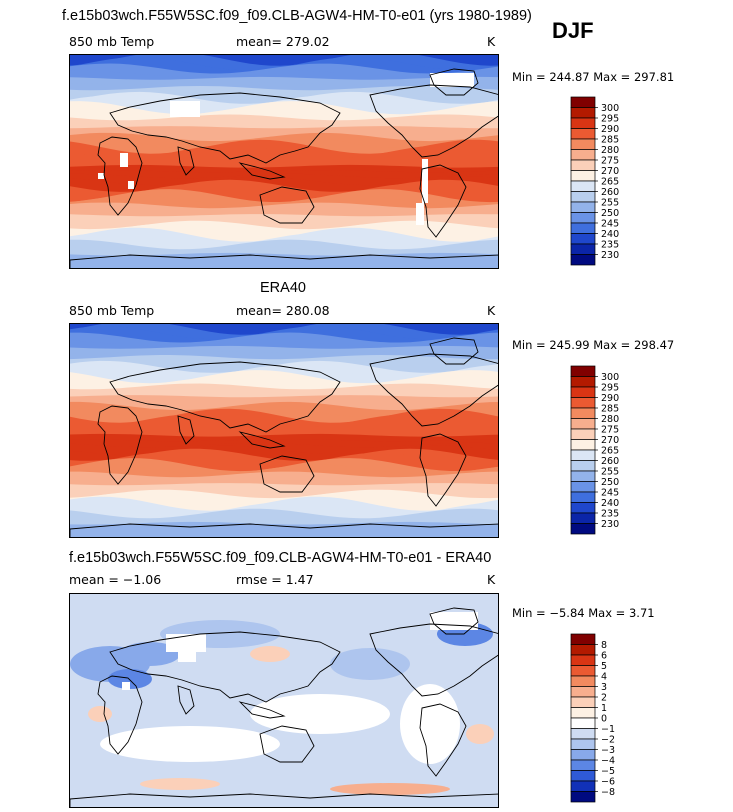 This screenshot has height=812, width=733. What do you see at coordinates (610, 139) in the screenshot?
I see `colorbar-tick-label: 285` at bounding box center [610, 139].